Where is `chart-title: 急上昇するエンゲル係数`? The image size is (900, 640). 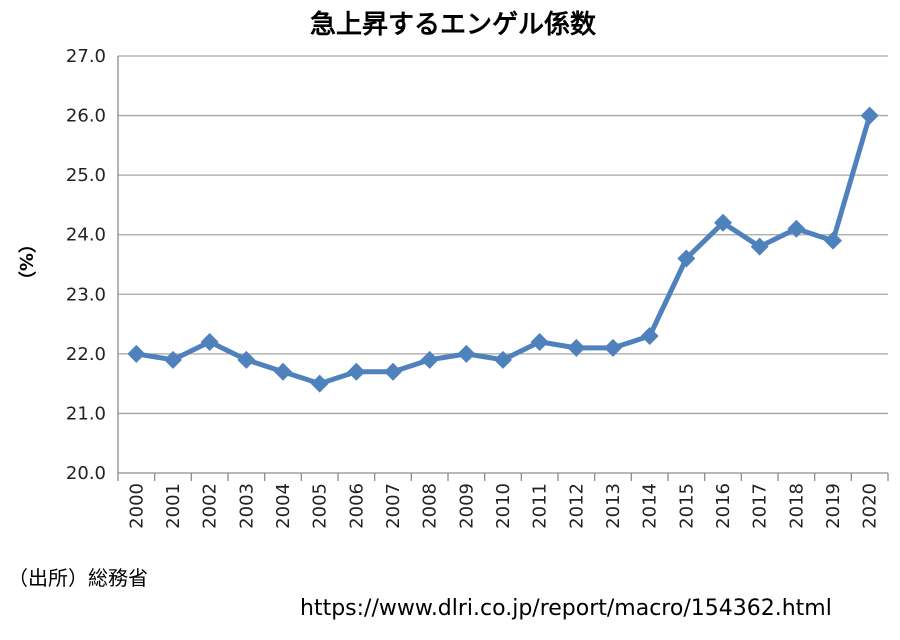 chart-title: 急上昇するエンゲル係数 is located at coordinates (453, 25).